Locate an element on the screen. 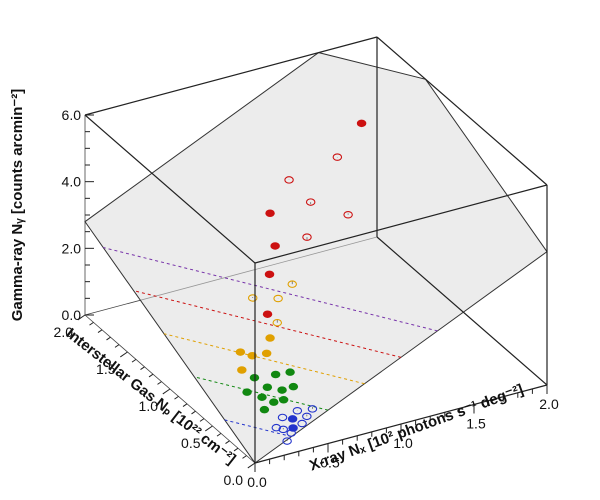 The width and height of the screenshot is (600, 500). y-tick-label: 1.5 is located at coordinates (106, 369).